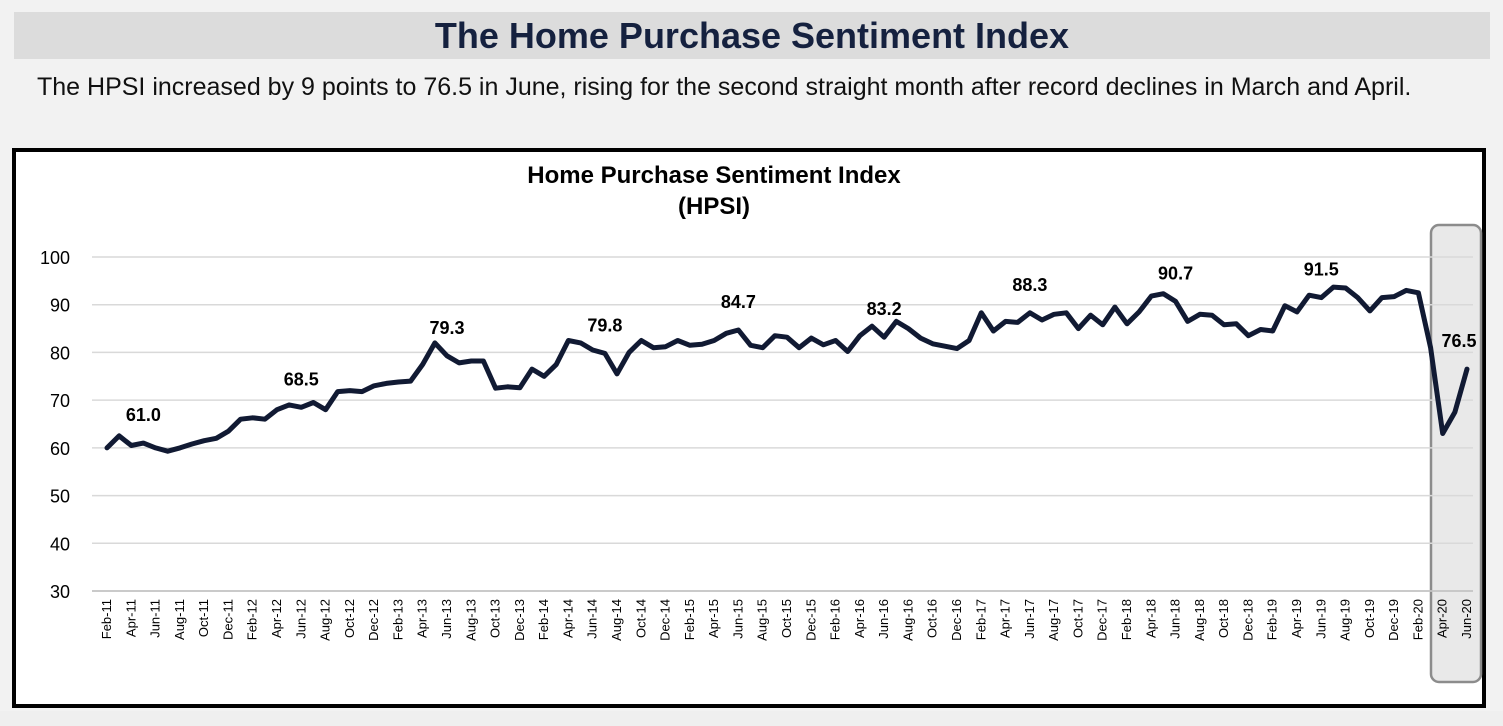 The width and height of the screenshot is (1503, 726). I want to click on x-tick-label: Aug-13, so click(470, 620).